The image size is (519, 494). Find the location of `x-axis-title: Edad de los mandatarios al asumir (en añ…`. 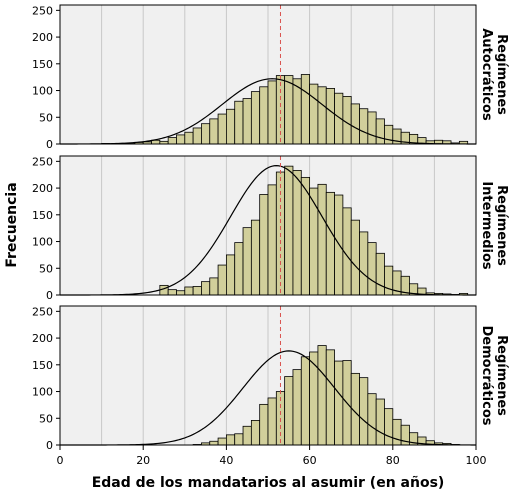

x-axis-title: Edad de los mandatarios al asumir (en añ… is located at coordinates (268, 483).